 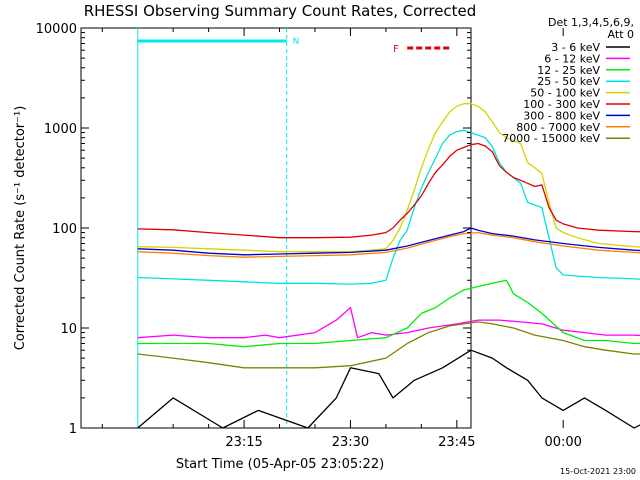 I want to click on footer-timestamp: 15-Oct-2021 23:00, so click(x=598, y=471).